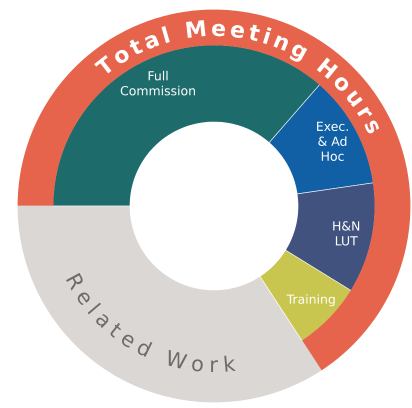  I want to click on category-label: l, so click(165, 35).